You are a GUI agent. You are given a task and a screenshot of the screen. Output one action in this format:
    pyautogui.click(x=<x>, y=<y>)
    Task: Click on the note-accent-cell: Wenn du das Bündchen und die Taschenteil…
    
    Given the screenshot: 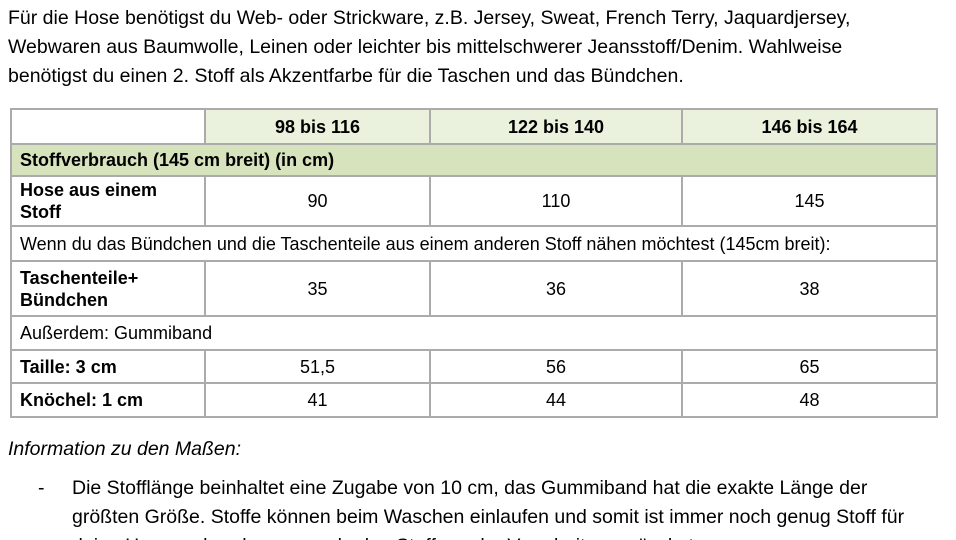 What is the action you would take?
    pyautogui.click(x=474, y=243)
    